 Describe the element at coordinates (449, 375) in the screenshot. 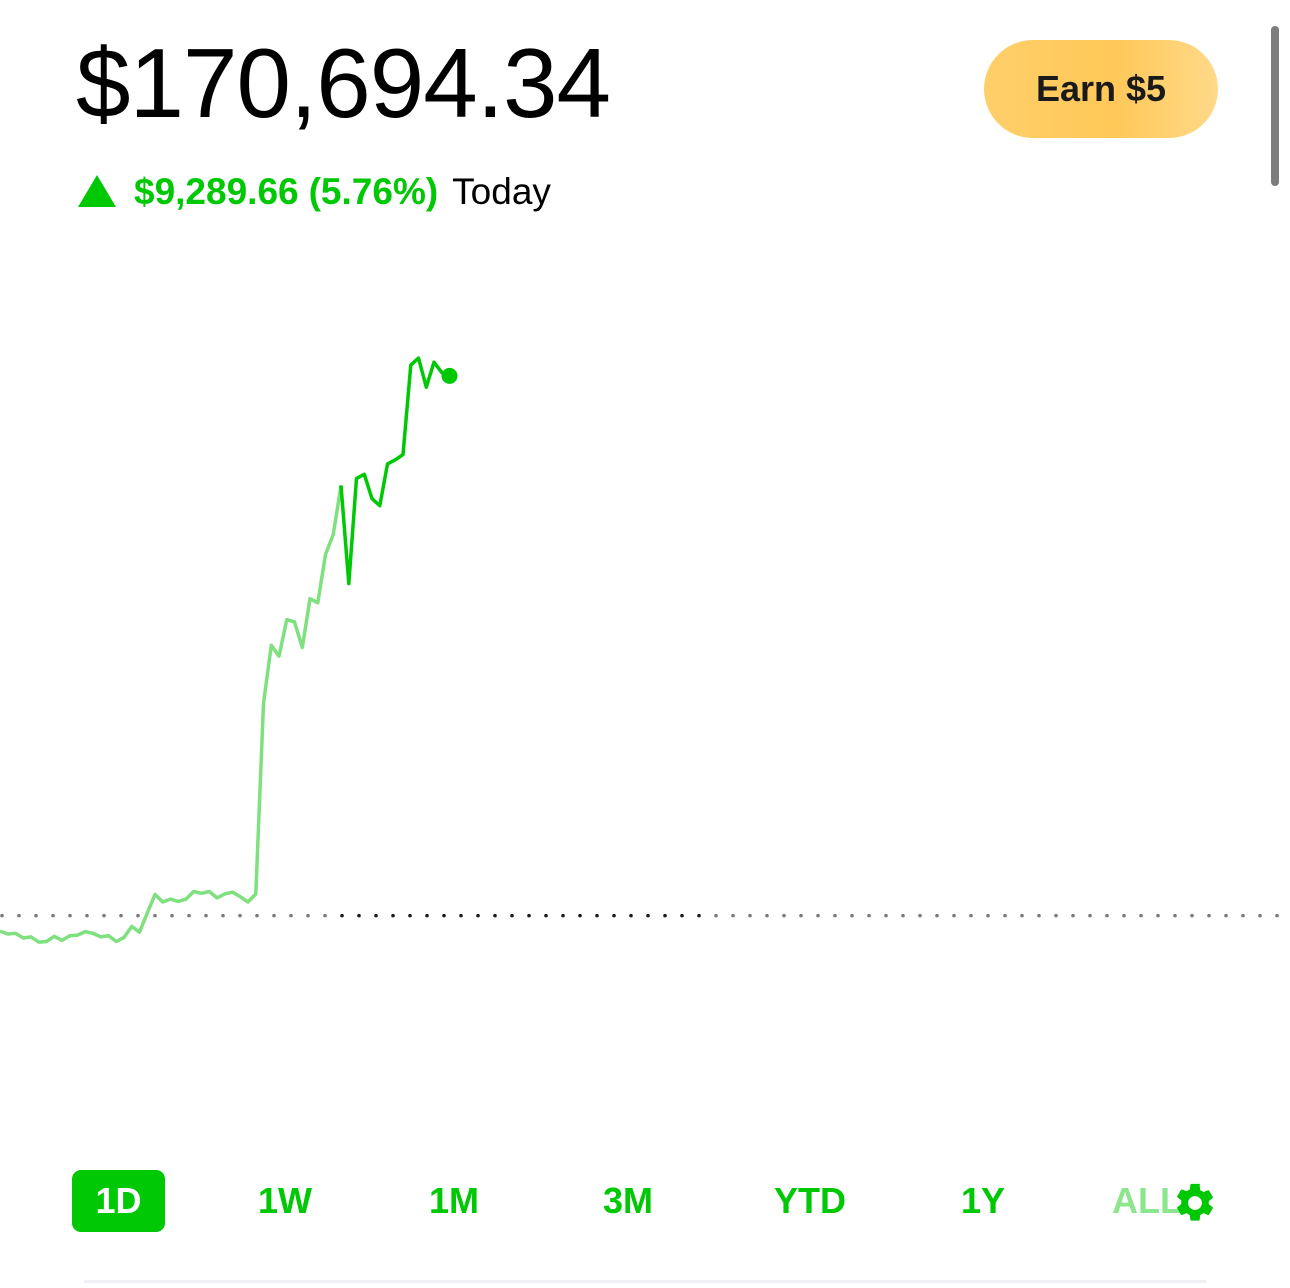

I see `chart-endpoint` at that location.